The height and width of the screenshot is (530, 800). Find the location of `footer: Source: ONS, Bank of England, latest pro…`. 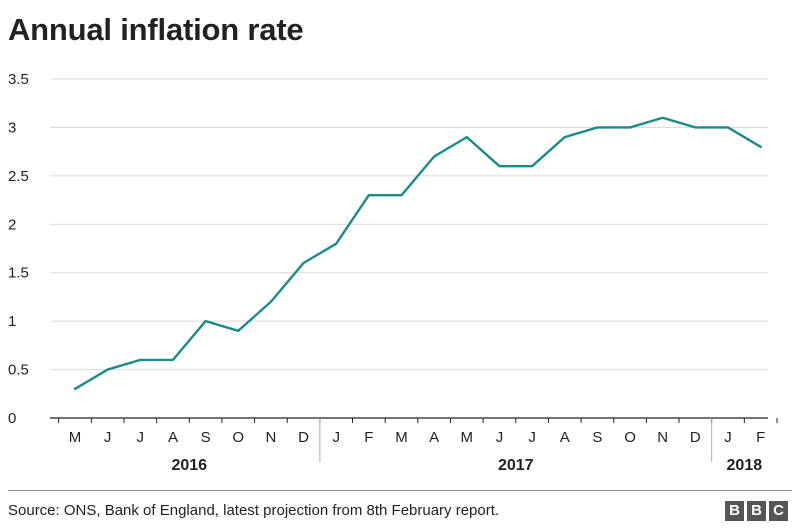

footer: Source: ONS, Bank of England, latest pro… is located at coordinates (400, 510).